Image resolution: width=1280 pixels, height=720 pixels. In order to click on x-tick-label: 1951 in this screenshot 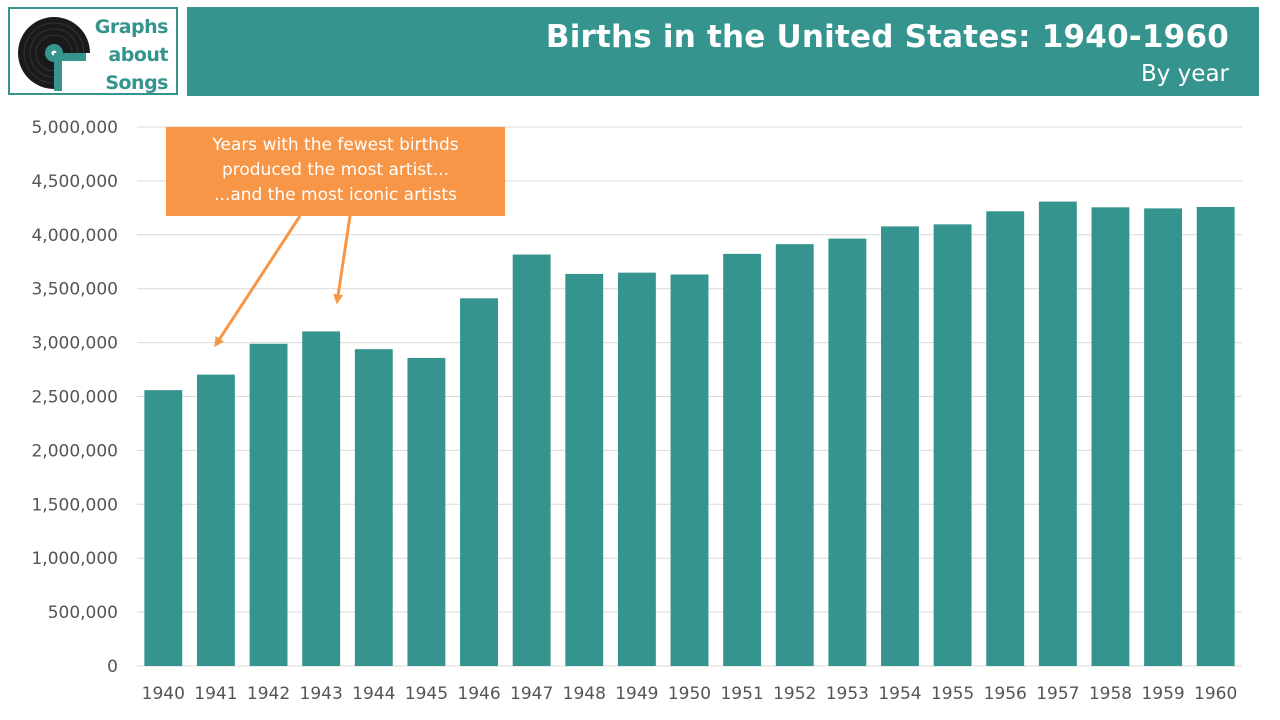, I will do `click(741, 694)`.